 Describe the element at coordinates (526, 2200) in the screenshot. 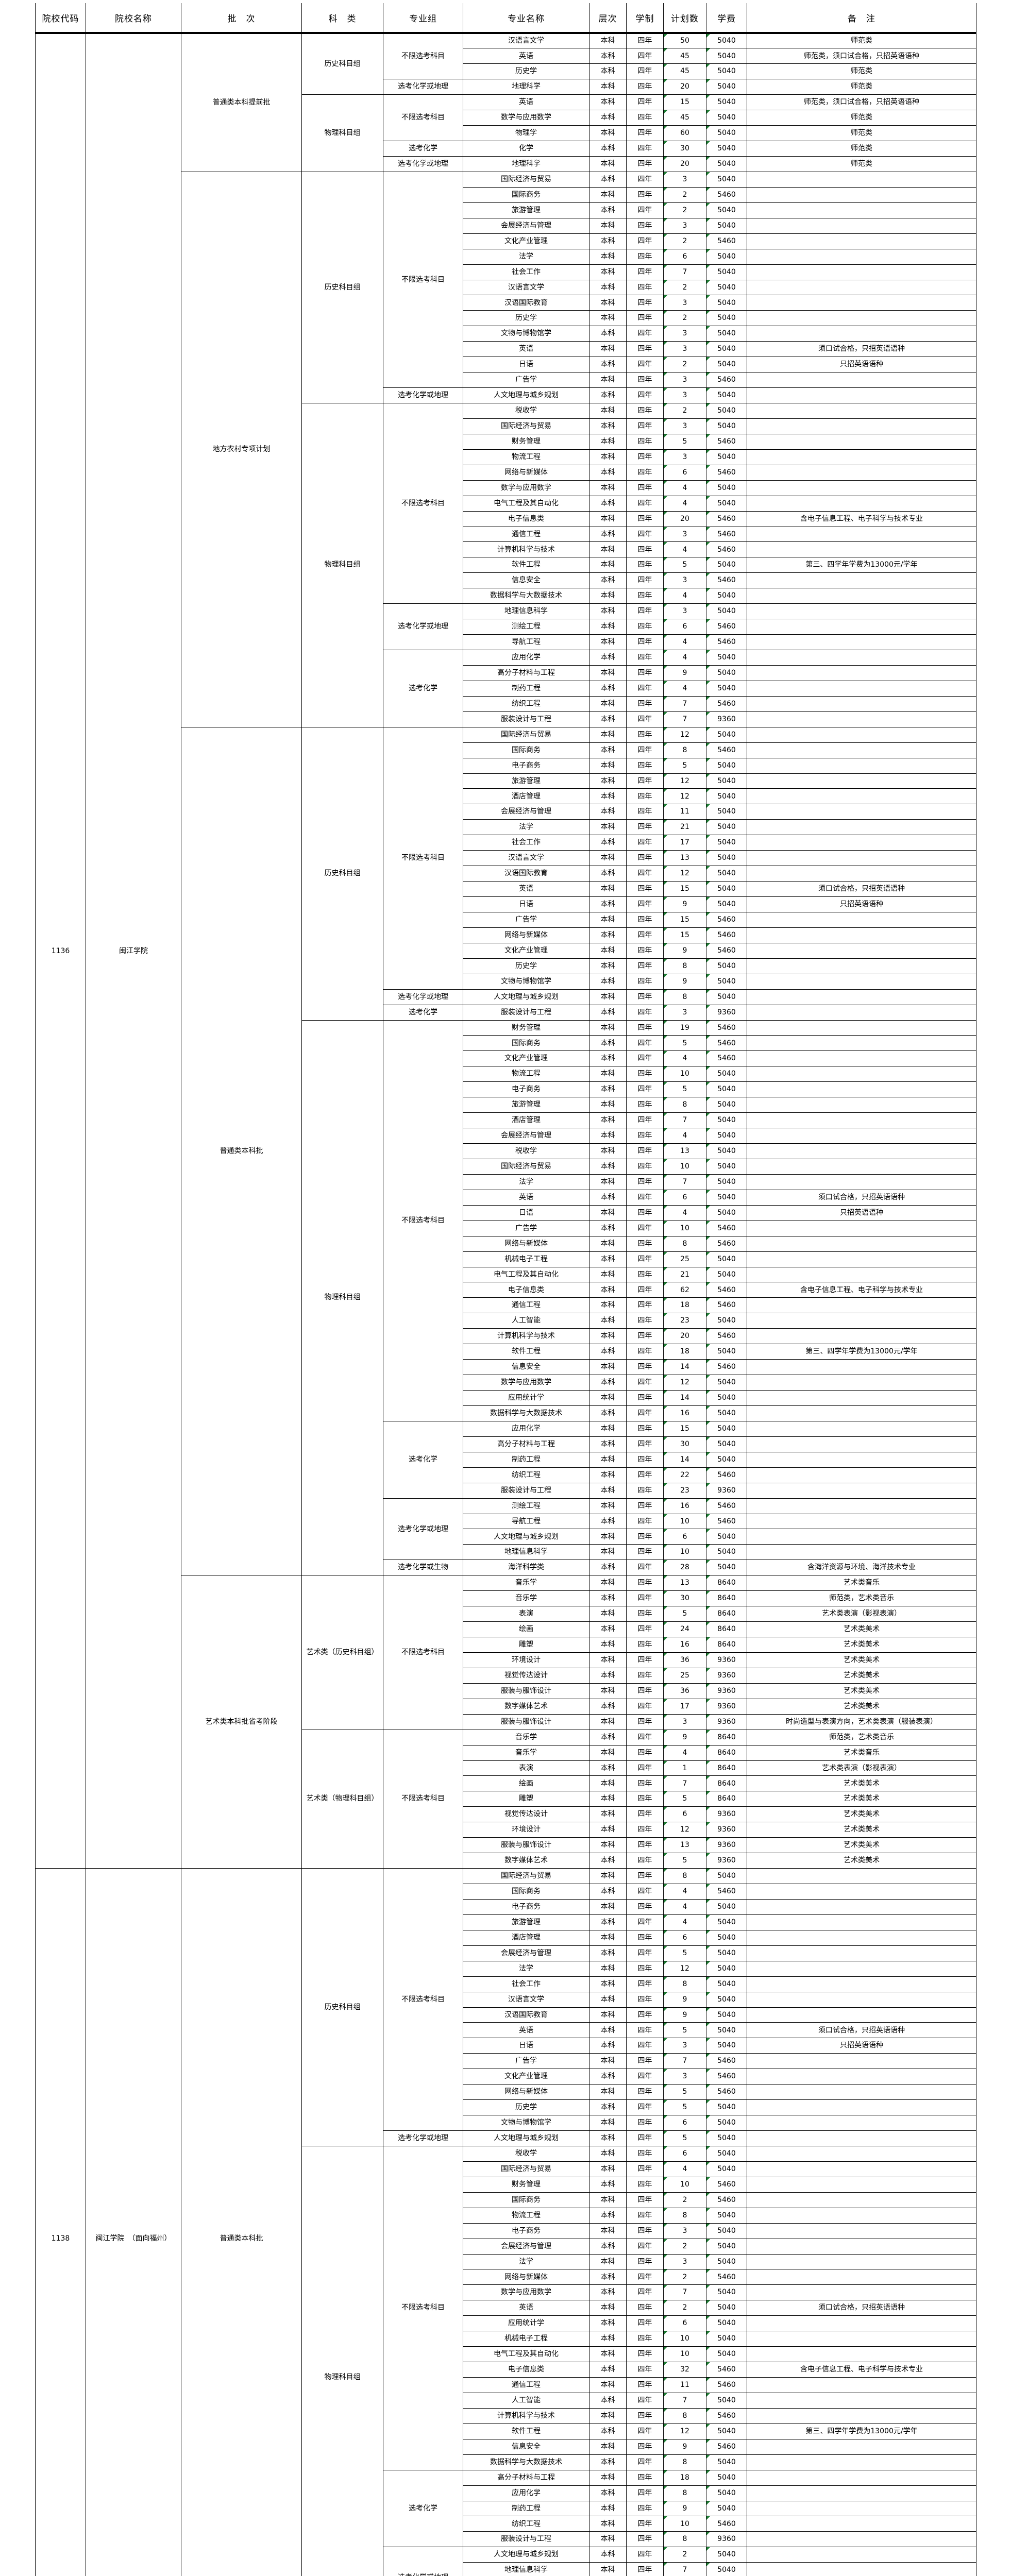

I see `major-name-cell: 国际商务` at that location.